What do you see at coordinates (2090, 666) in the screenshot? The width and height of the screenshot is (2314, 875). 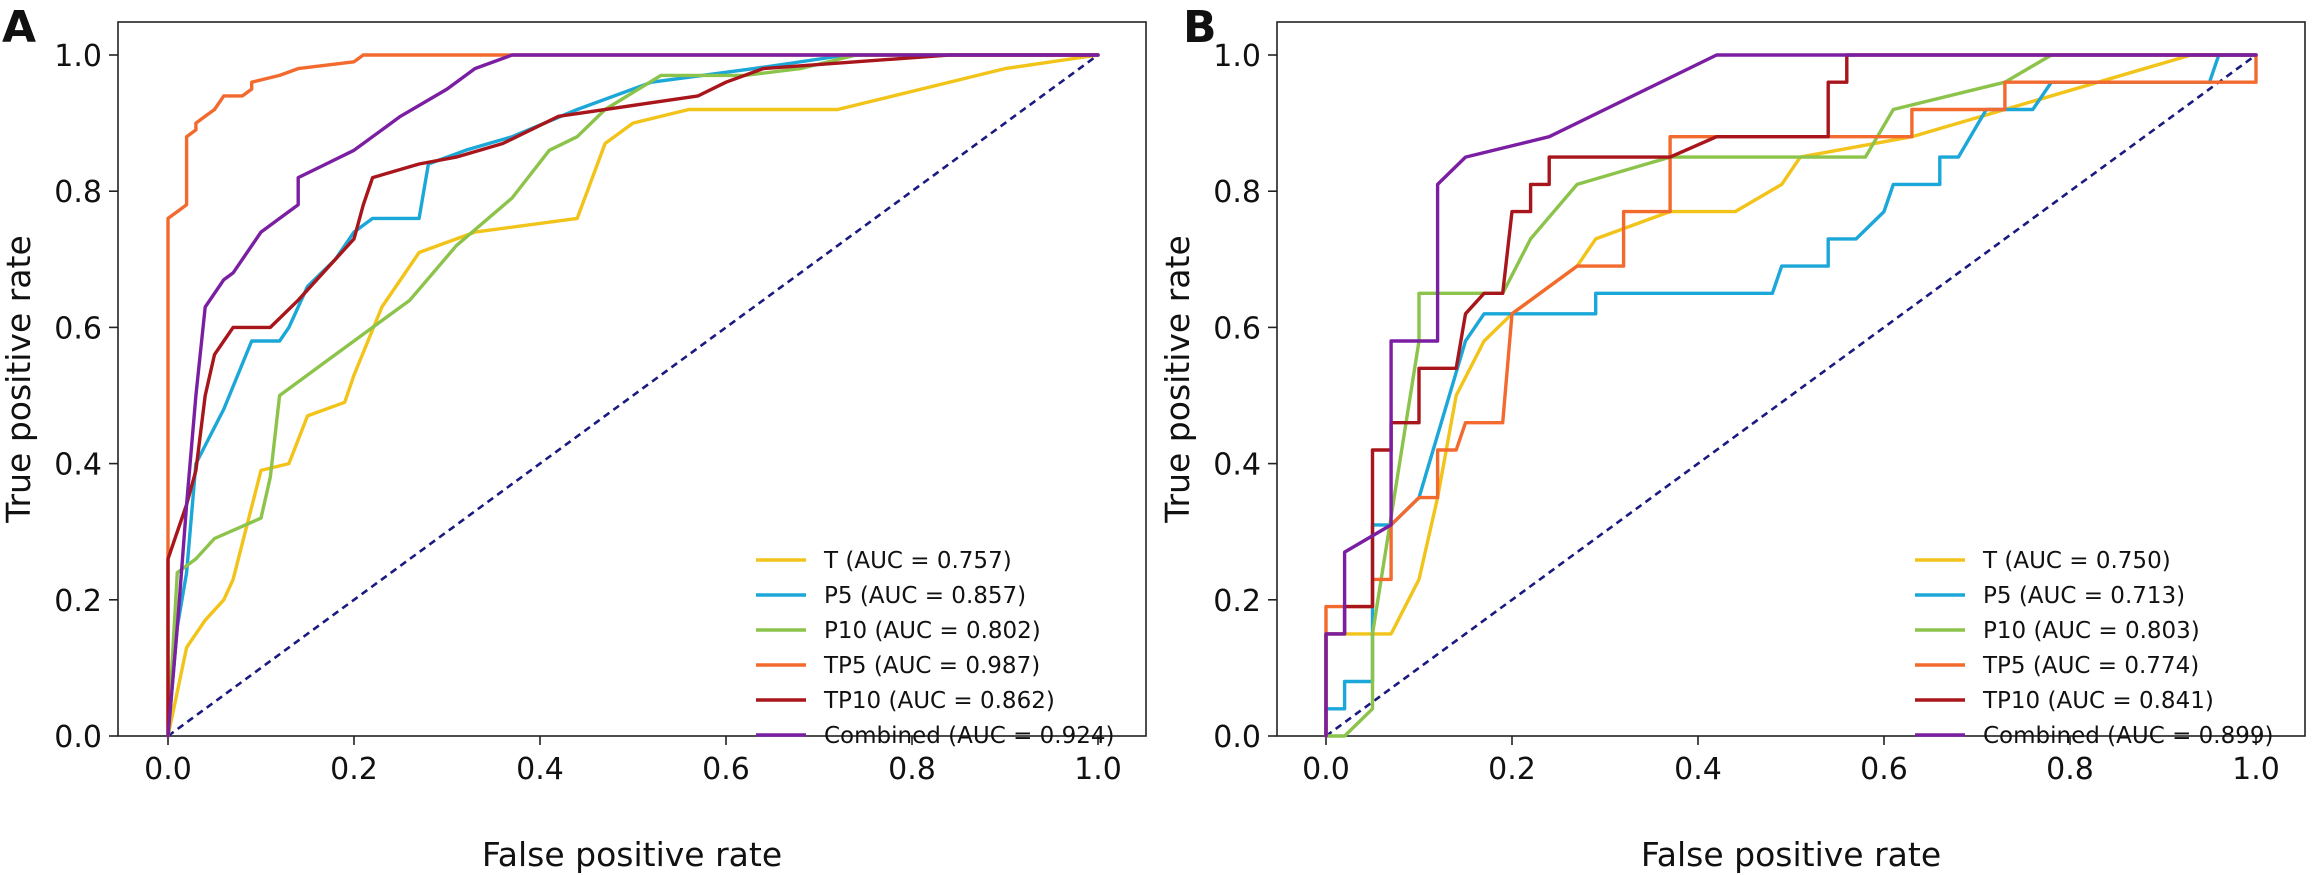 I see `legend-label-tp5: TP5 (AUC = 0.774)` at bounding box center [2090, 666].